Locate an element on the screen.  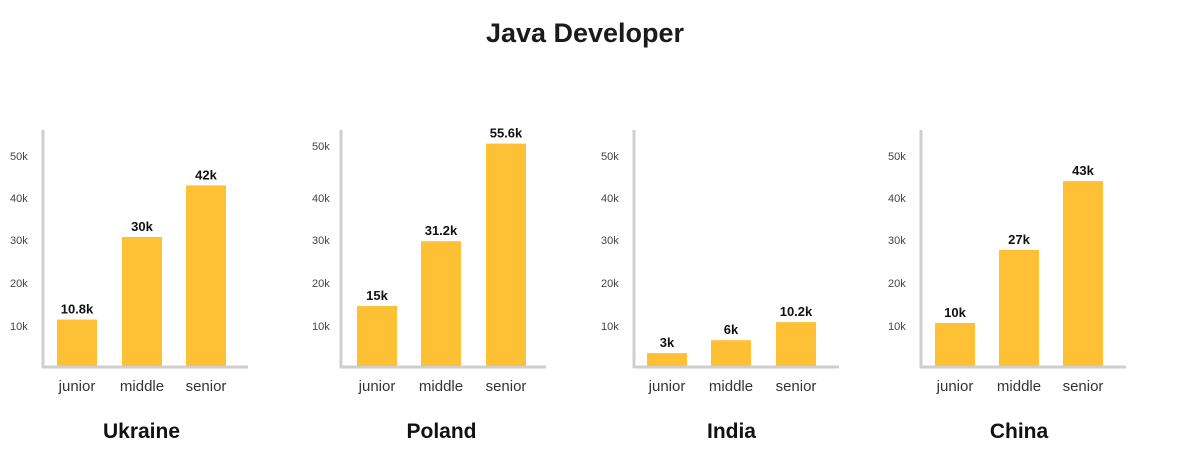
ukraine-value-label-junior: 10.8k is located at coordinates (77, 309).